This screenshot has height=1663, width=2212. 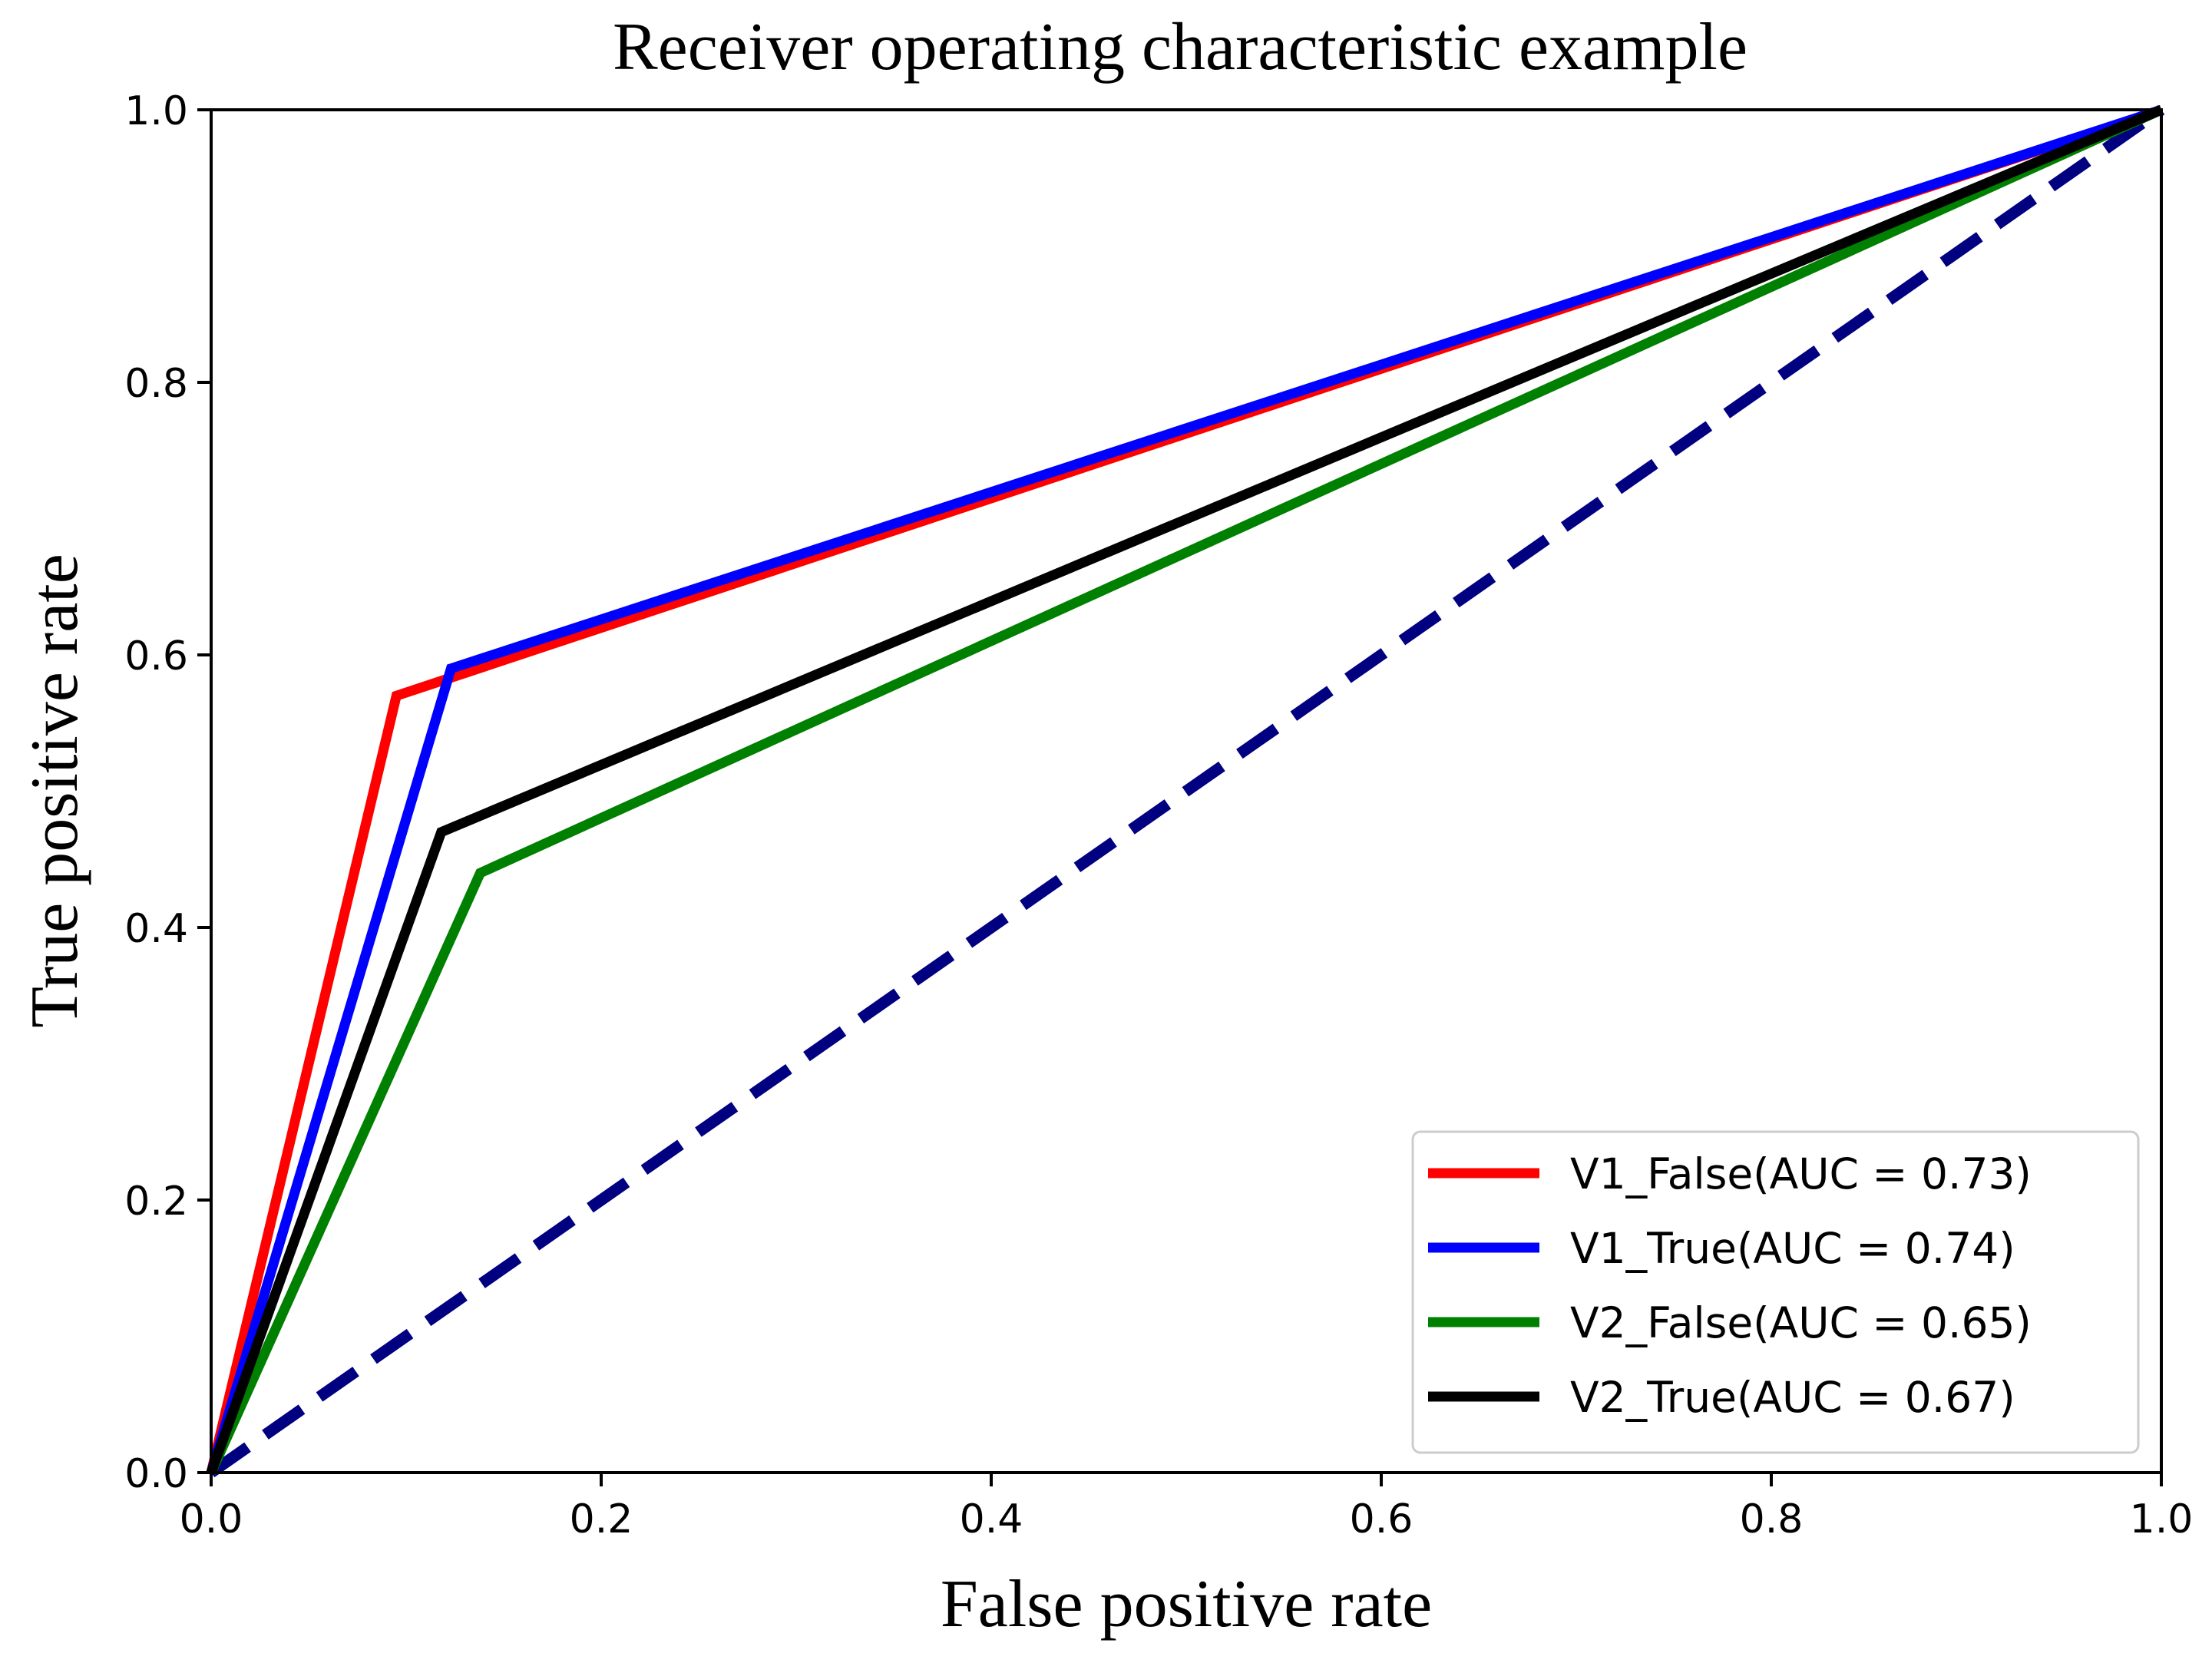 I want to click on y-tick-label: 1.0, so click(x=156, y=111).